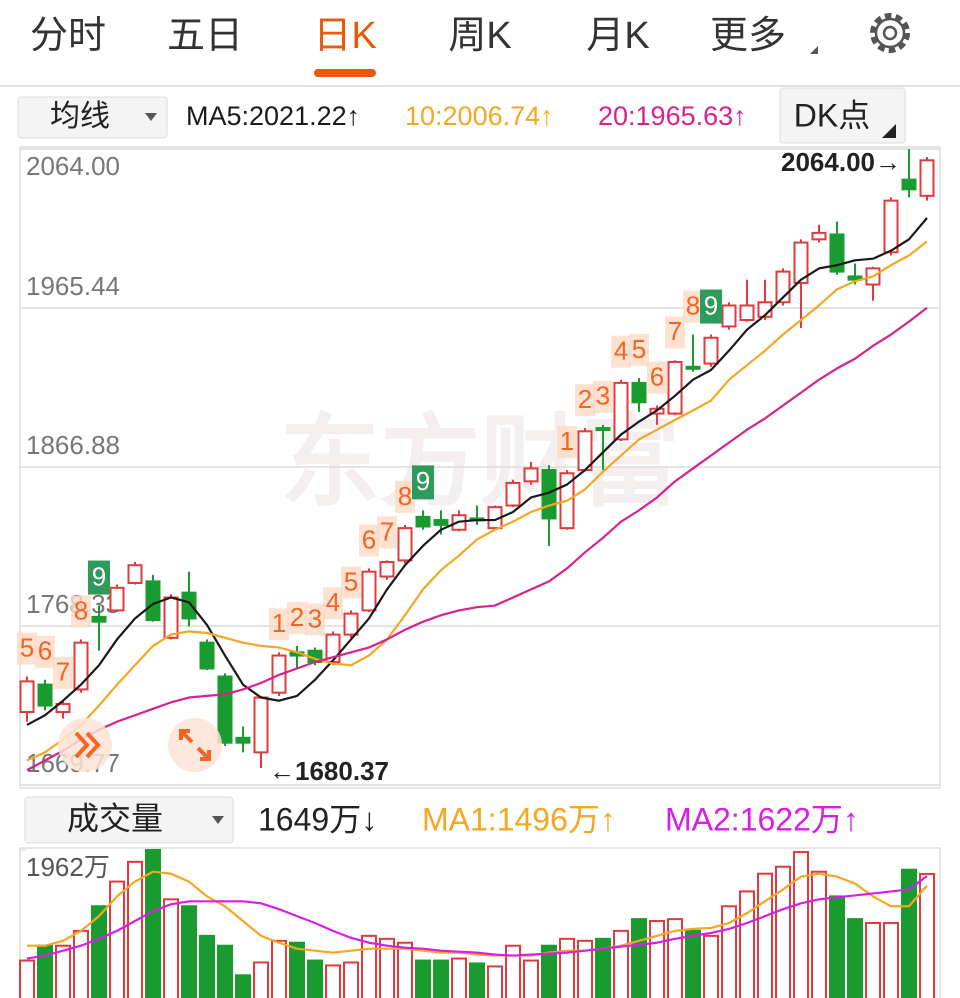 This screenshot has height=998, width=960. I want to click on dk-box, so click(842, 115).